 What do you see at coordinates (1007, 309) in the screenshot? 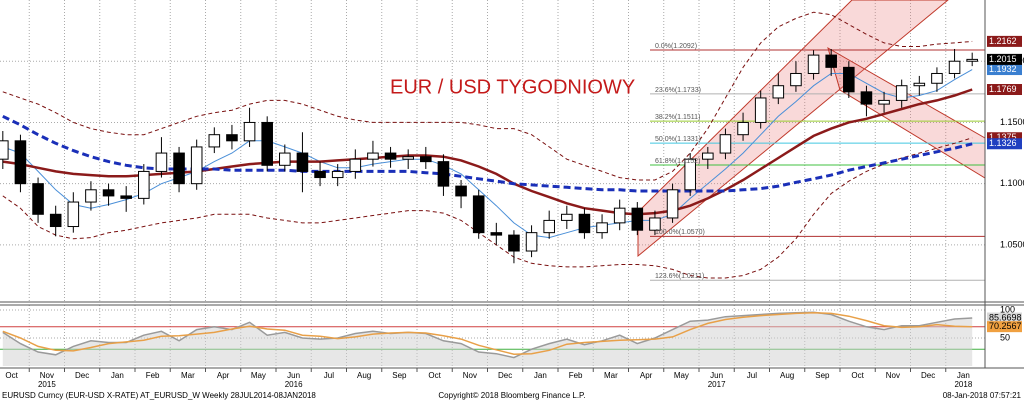
I see `y-tick-label: 100` at bounding box center [1007, 309].